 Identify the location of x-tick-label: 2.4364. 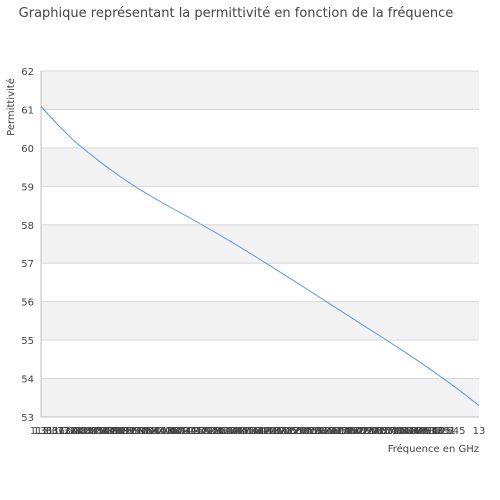
(379, 431).